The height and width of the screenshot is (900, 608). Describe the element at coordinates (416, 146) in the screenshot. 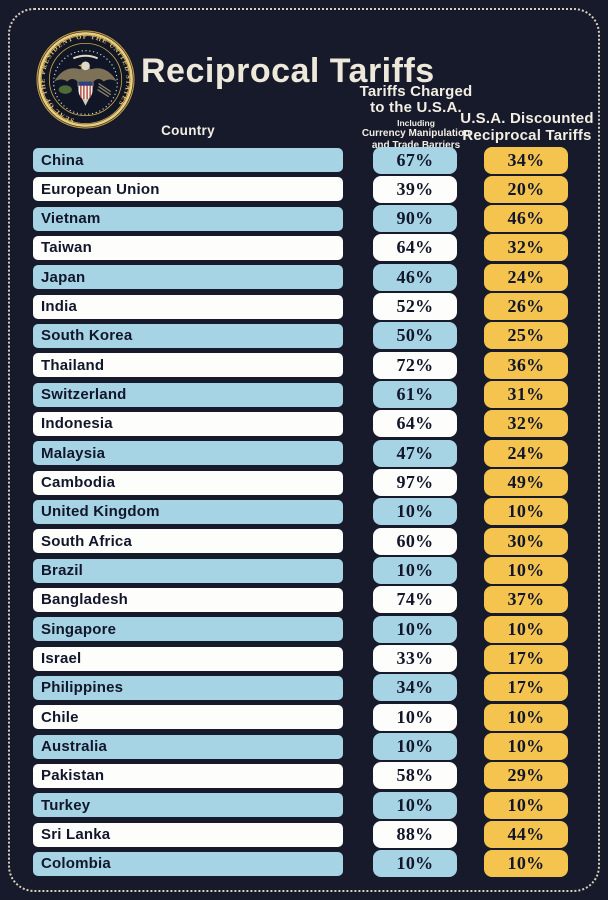

I see `charged-header-sub3: and Trade Barriers` at that location.